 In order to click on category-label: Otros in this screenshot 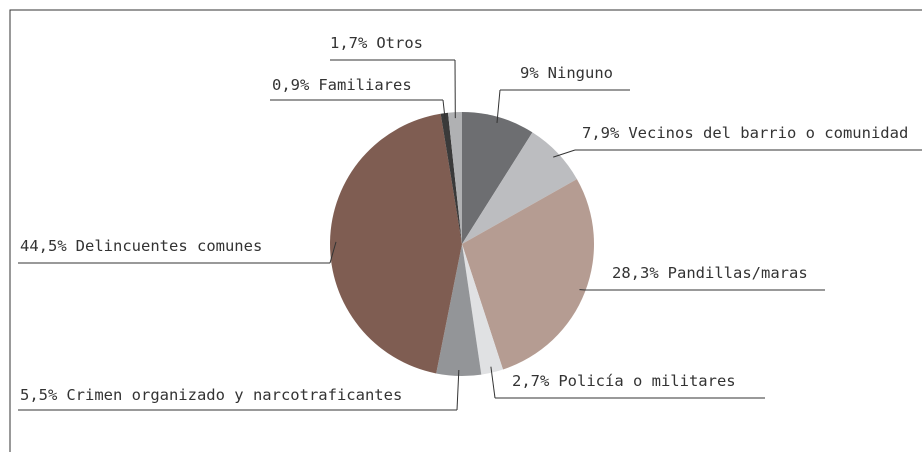, I will do `click(399, 43)`.